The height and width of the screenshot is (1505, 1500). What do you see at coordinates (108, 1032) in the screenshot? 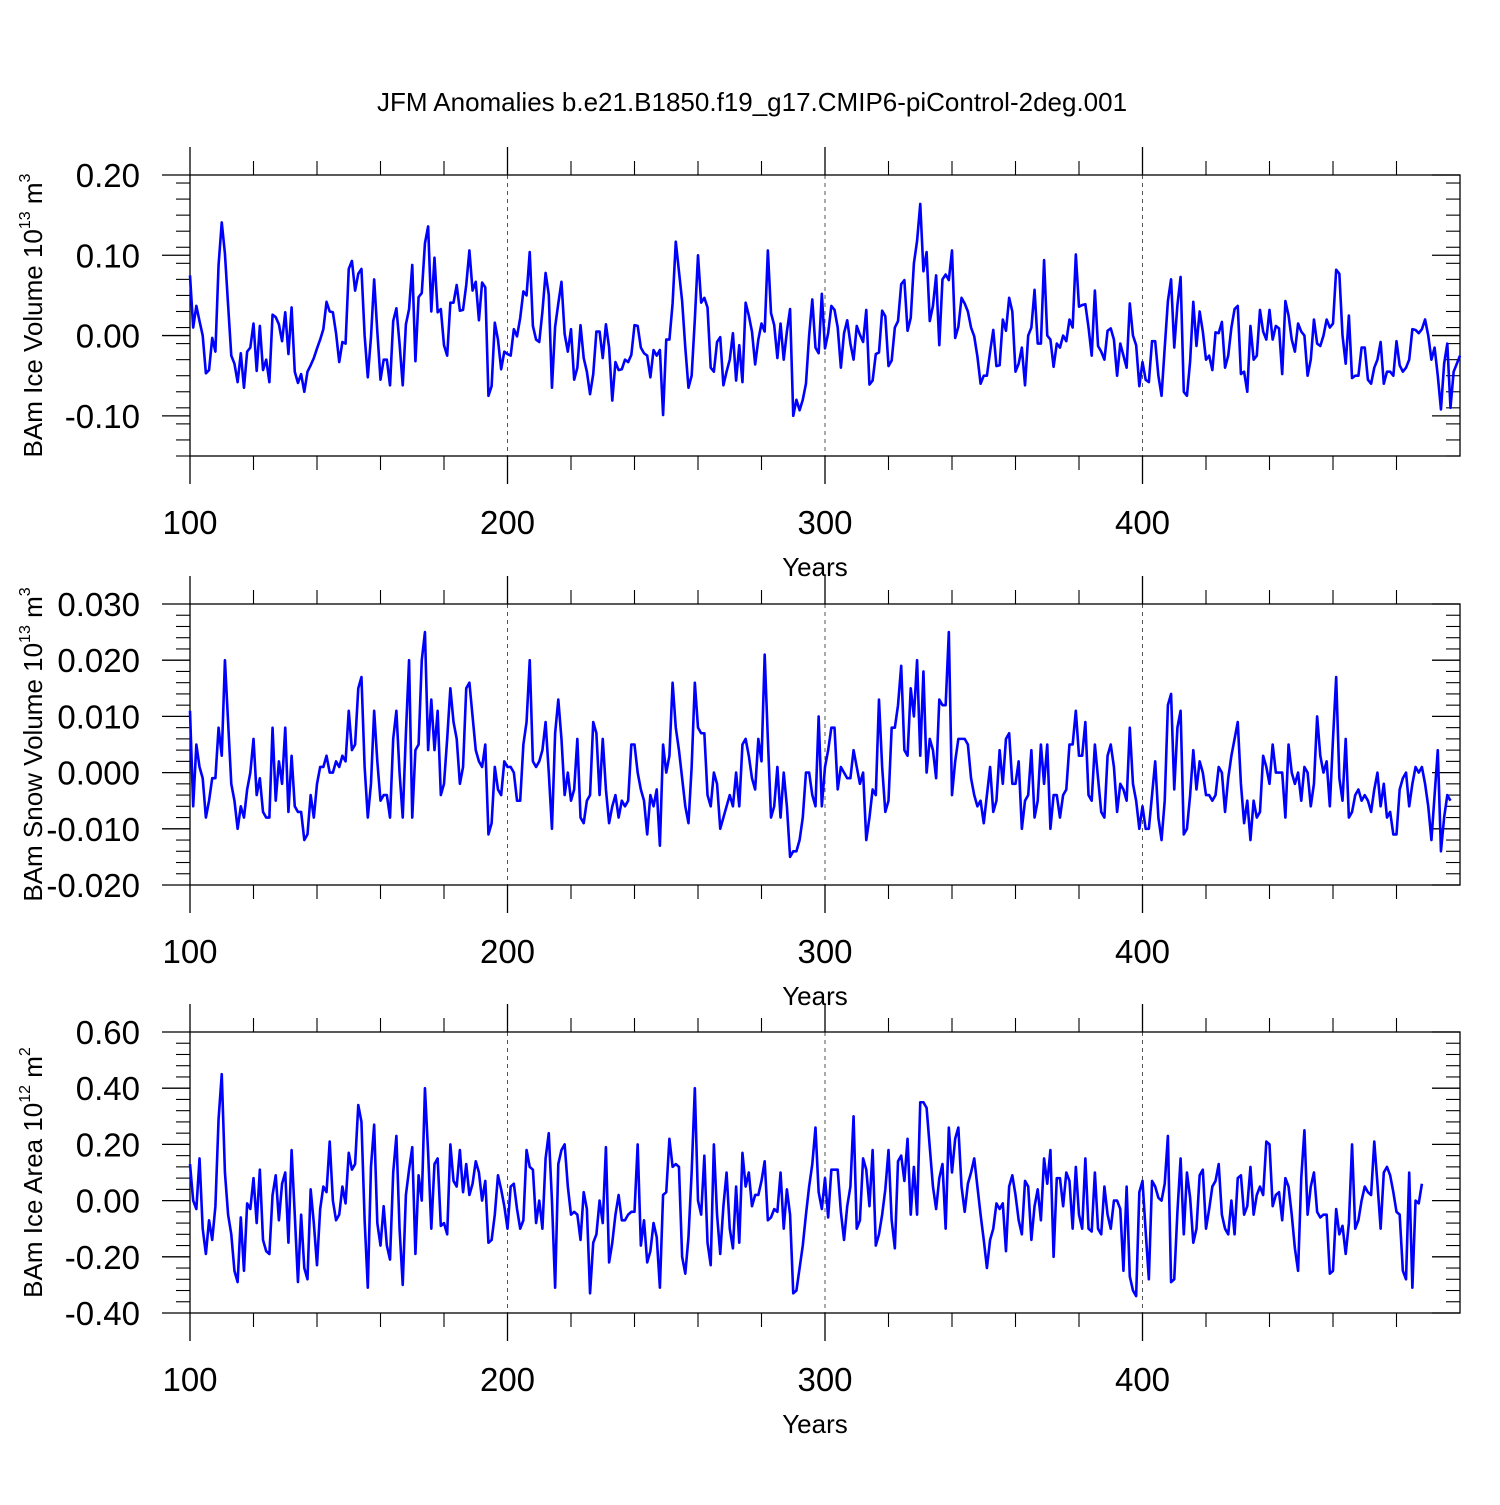
I see `y-tick-label: 0.60` at bounding box center [108, 1032].